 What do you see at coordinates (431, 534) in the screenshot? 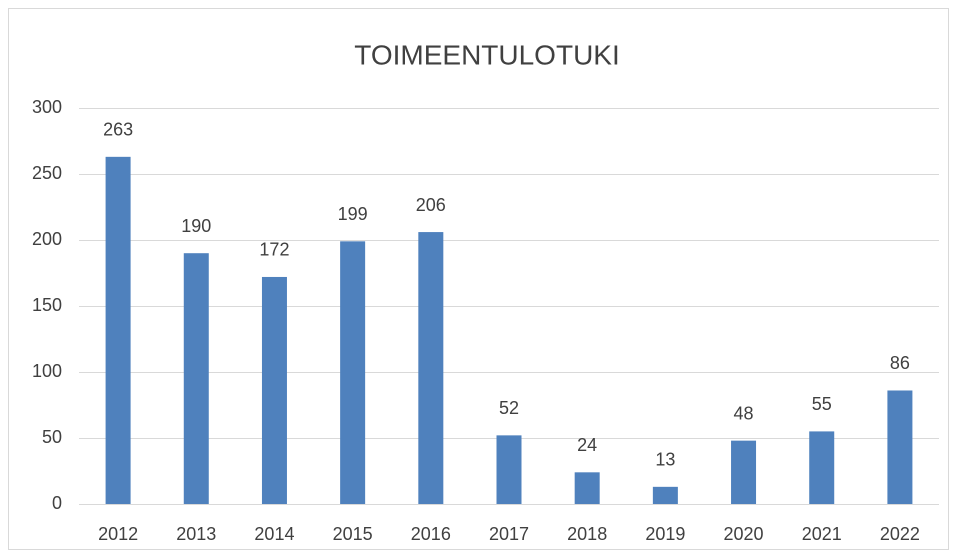
I see `x-tick-label: 2016` at bounding box center [431, 534].